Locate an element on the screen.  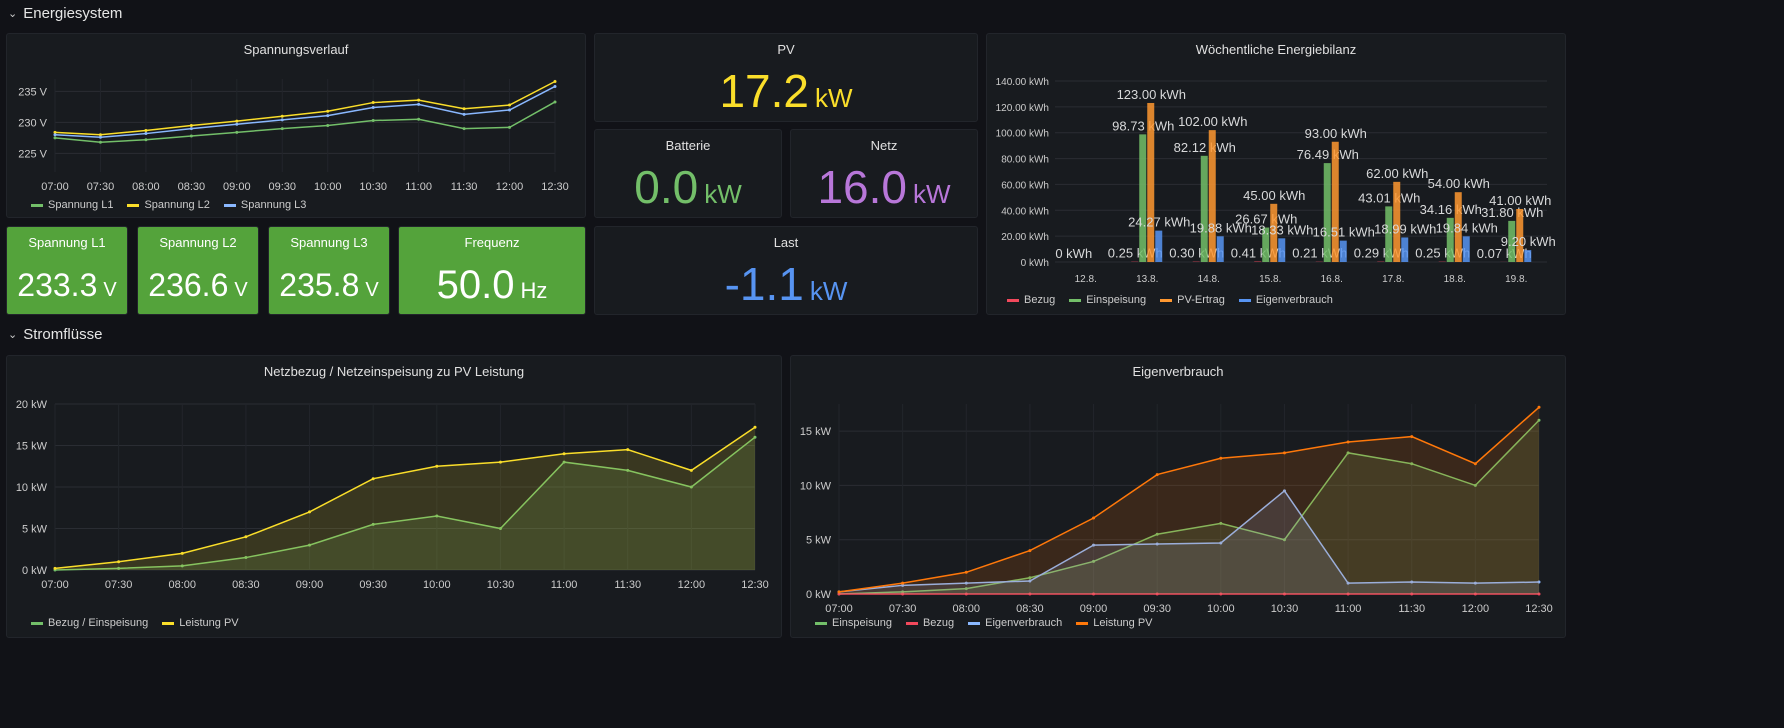
x-tick-label: 10:00 is located at coordinates (437, 585).